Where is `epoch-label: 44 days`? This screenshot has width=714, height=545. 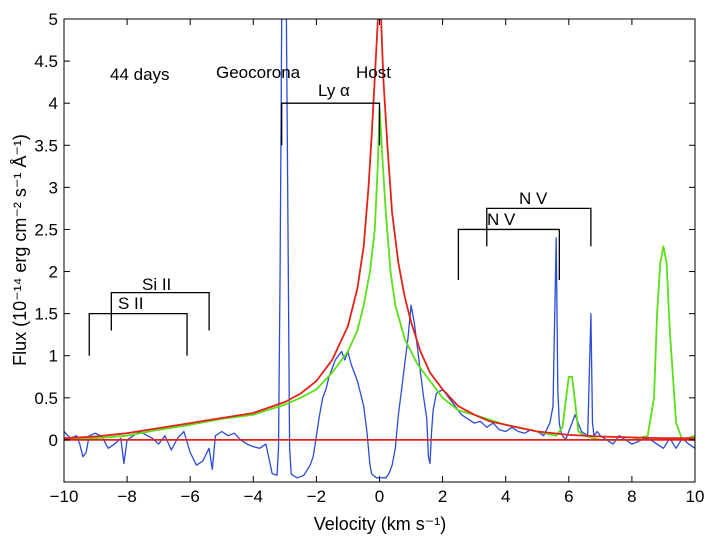 epoch-label: 44 days is located at coordinates (140, 74).